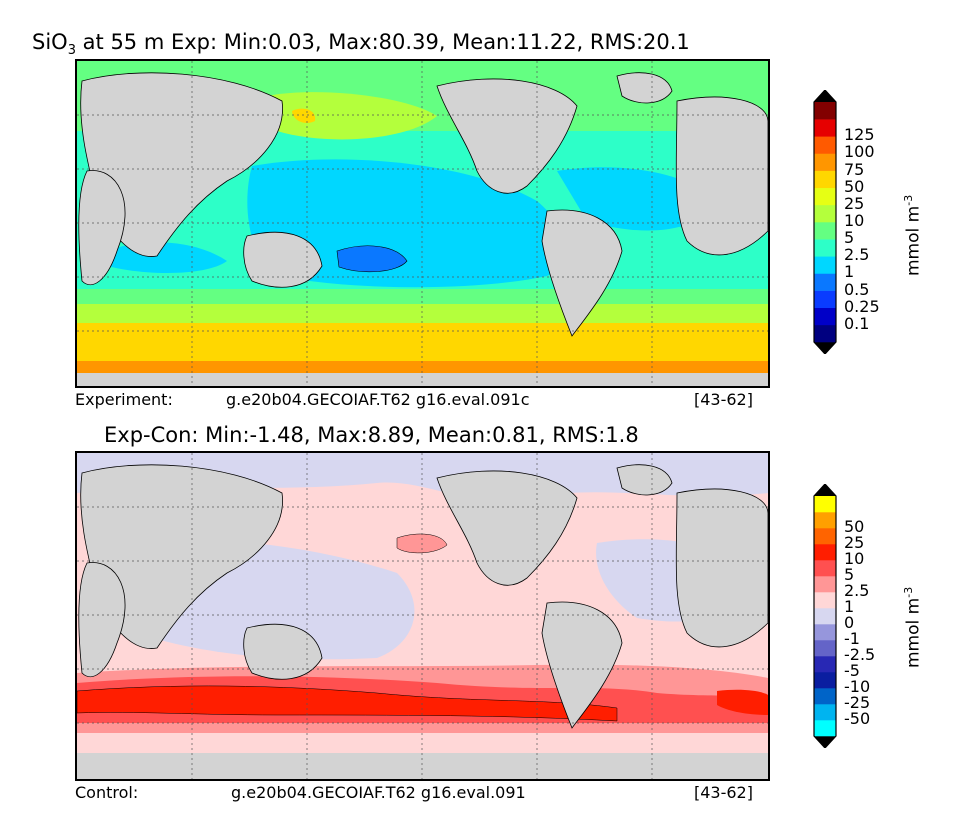  Describe the element at coordinates (857, 255) in the screenshot. I see `top-colorbar-tick-label: 2.5` at that location.